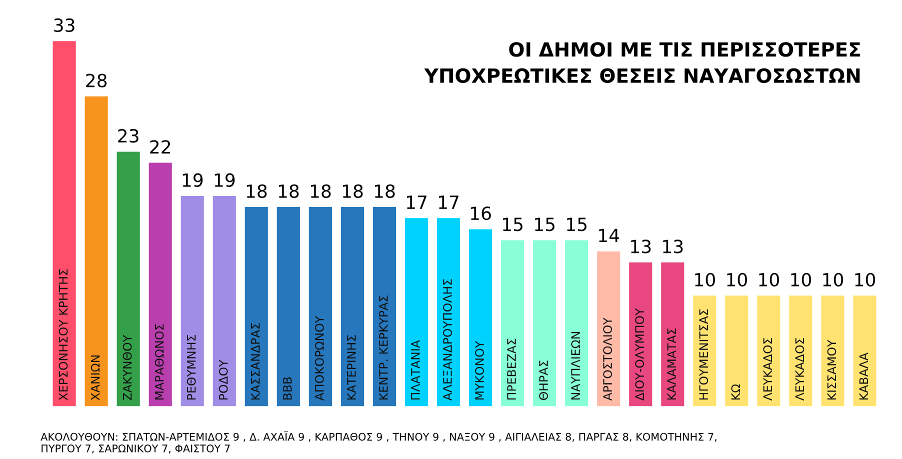  What do you see at coordinates (127, 367) in the screenshot?
I see `x-tick-label: ΖΑΚΥΝΘΟΥ` at bounding box center [127, 367].